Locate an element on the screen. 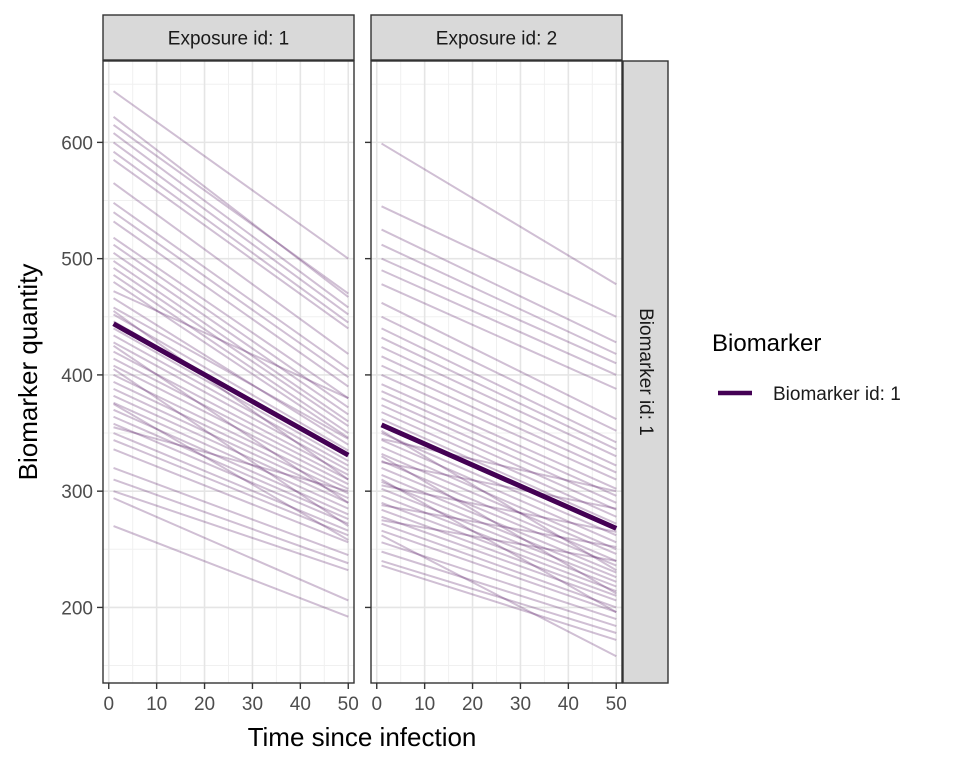 Image resolution: width=960 pixels, height=773 pixels. strip-right-background is located at coordinates (645, 372).